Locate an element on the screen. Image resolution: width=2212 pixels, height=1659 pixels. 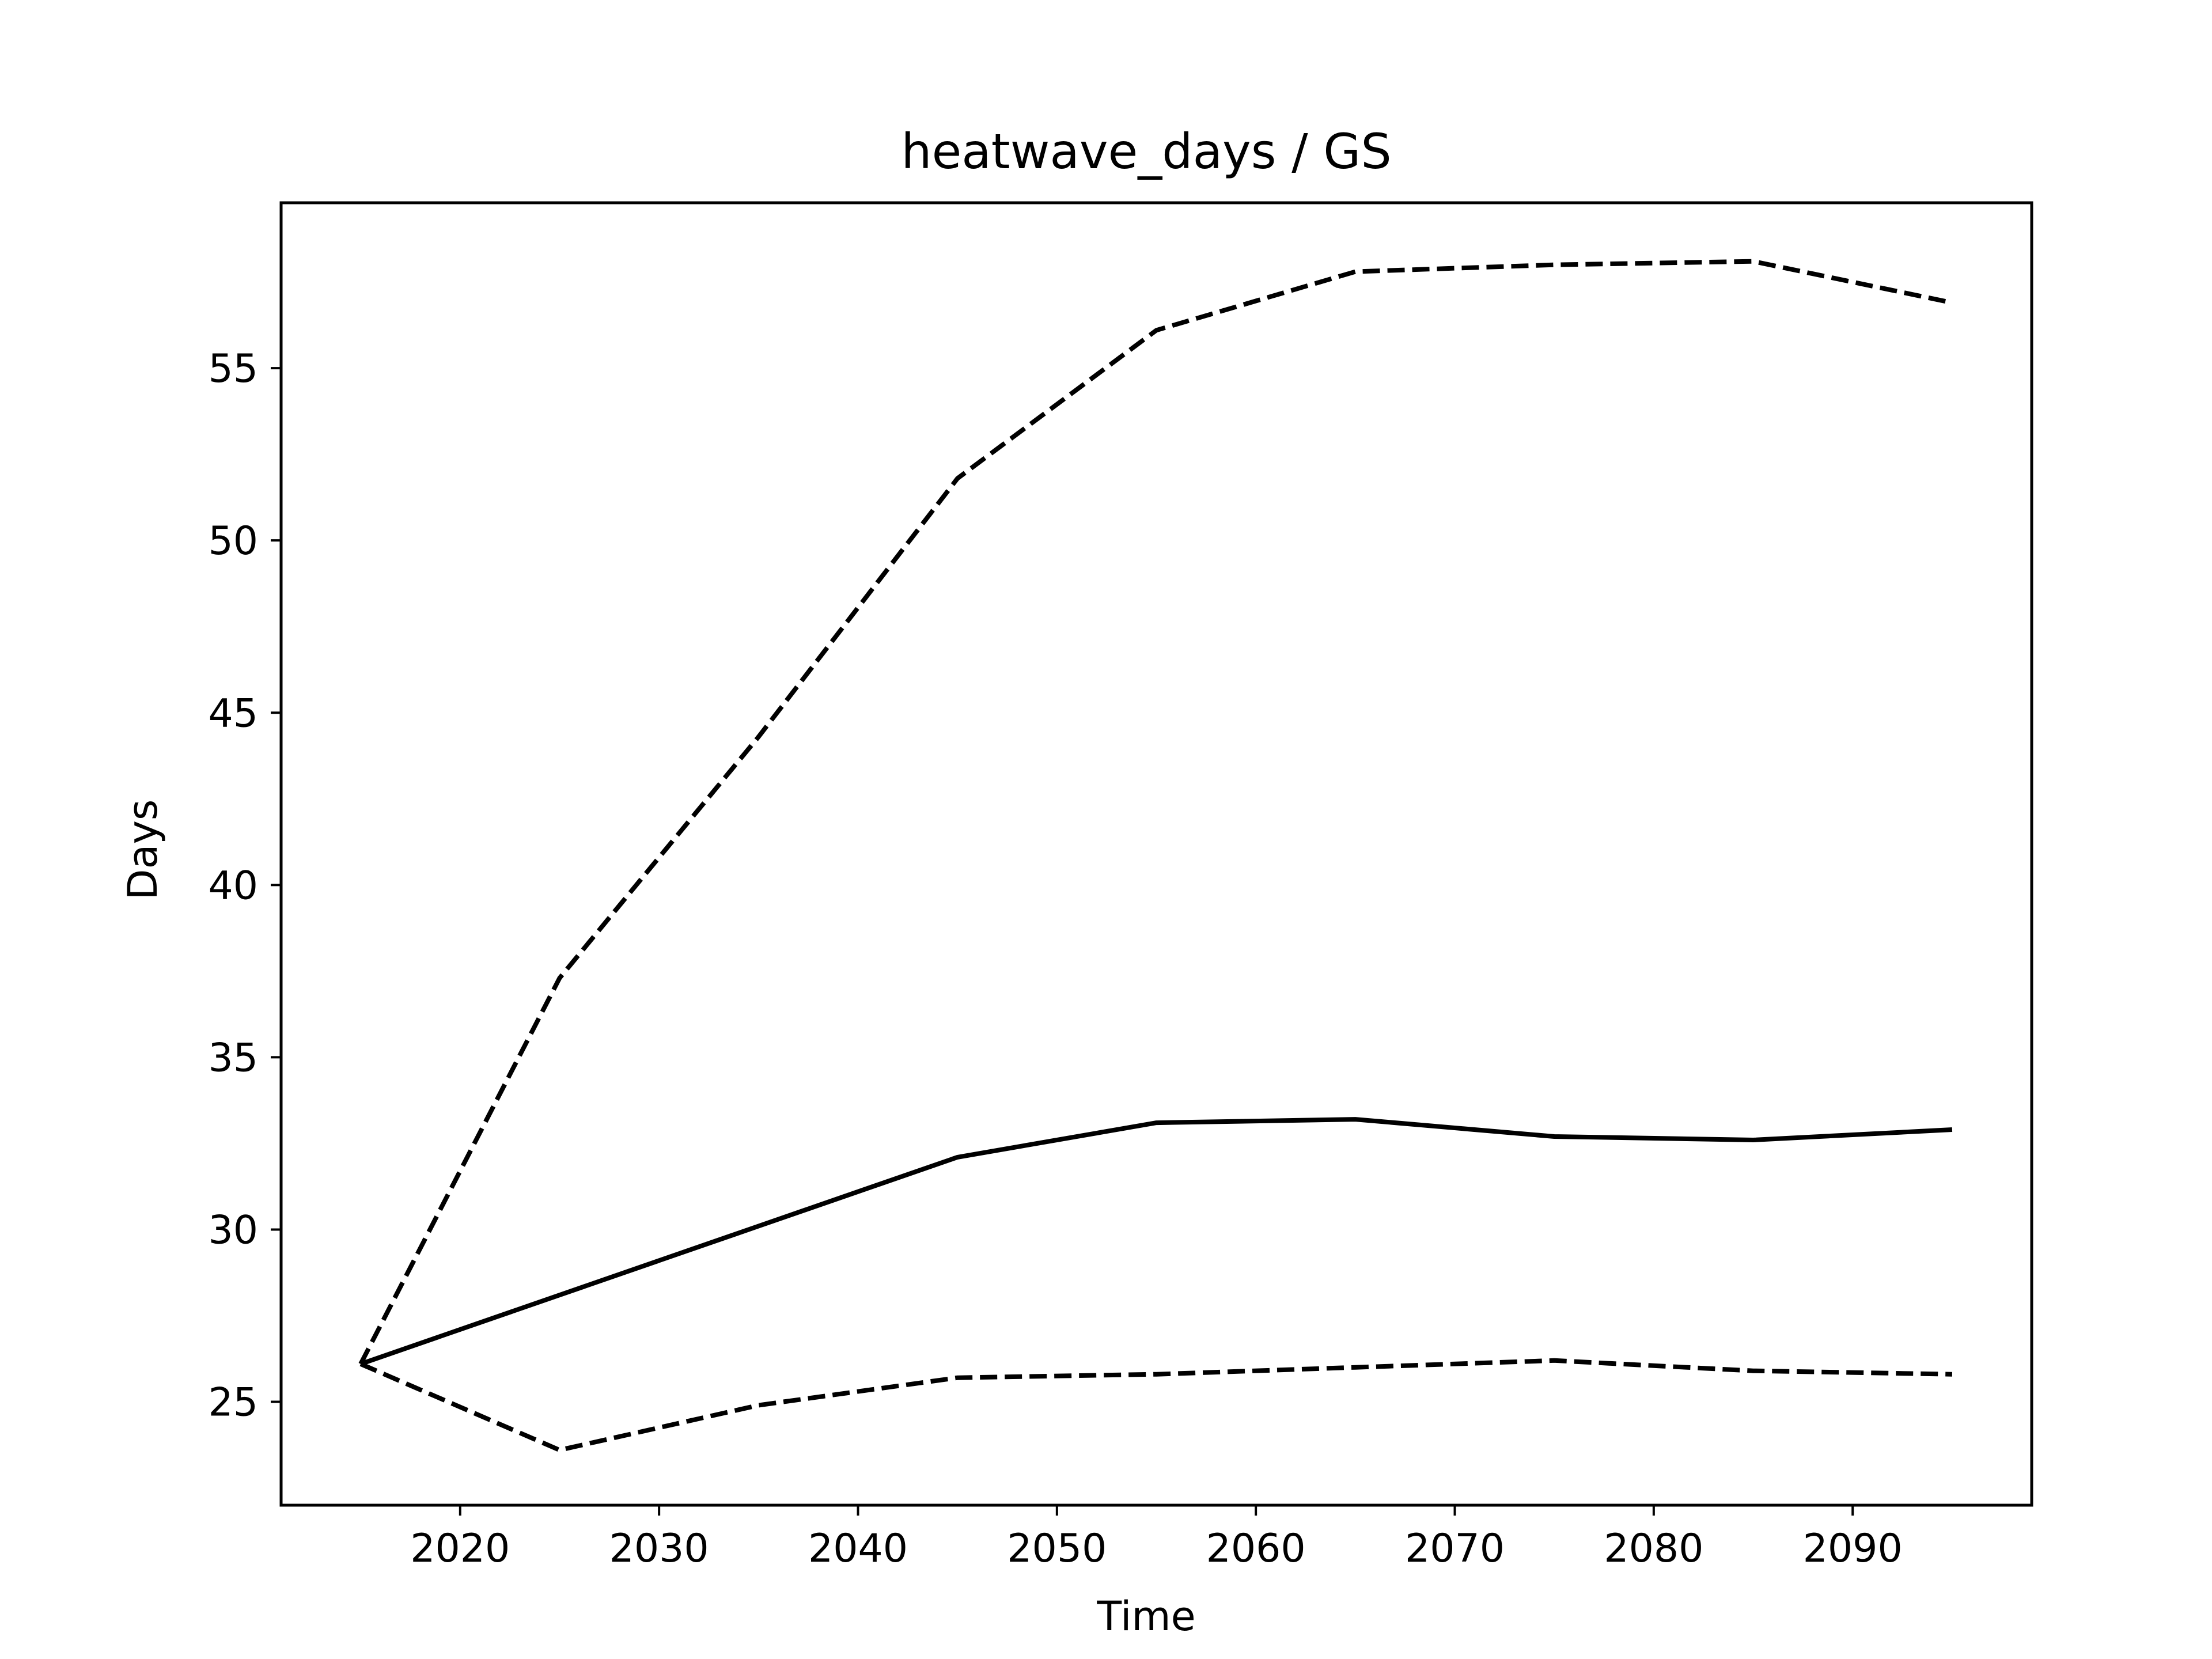
lower-bound-series-line is located at coordinates (1155, 1405).